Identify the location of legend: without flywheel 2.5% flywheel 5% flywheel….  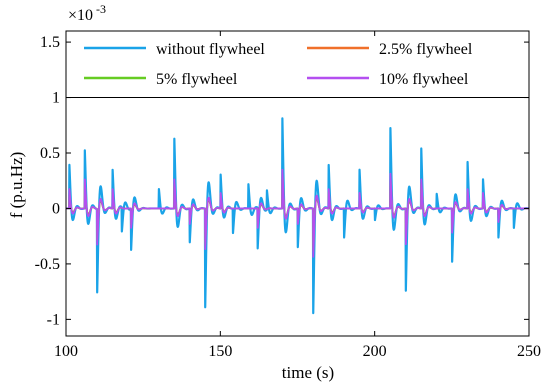
(278, 64).